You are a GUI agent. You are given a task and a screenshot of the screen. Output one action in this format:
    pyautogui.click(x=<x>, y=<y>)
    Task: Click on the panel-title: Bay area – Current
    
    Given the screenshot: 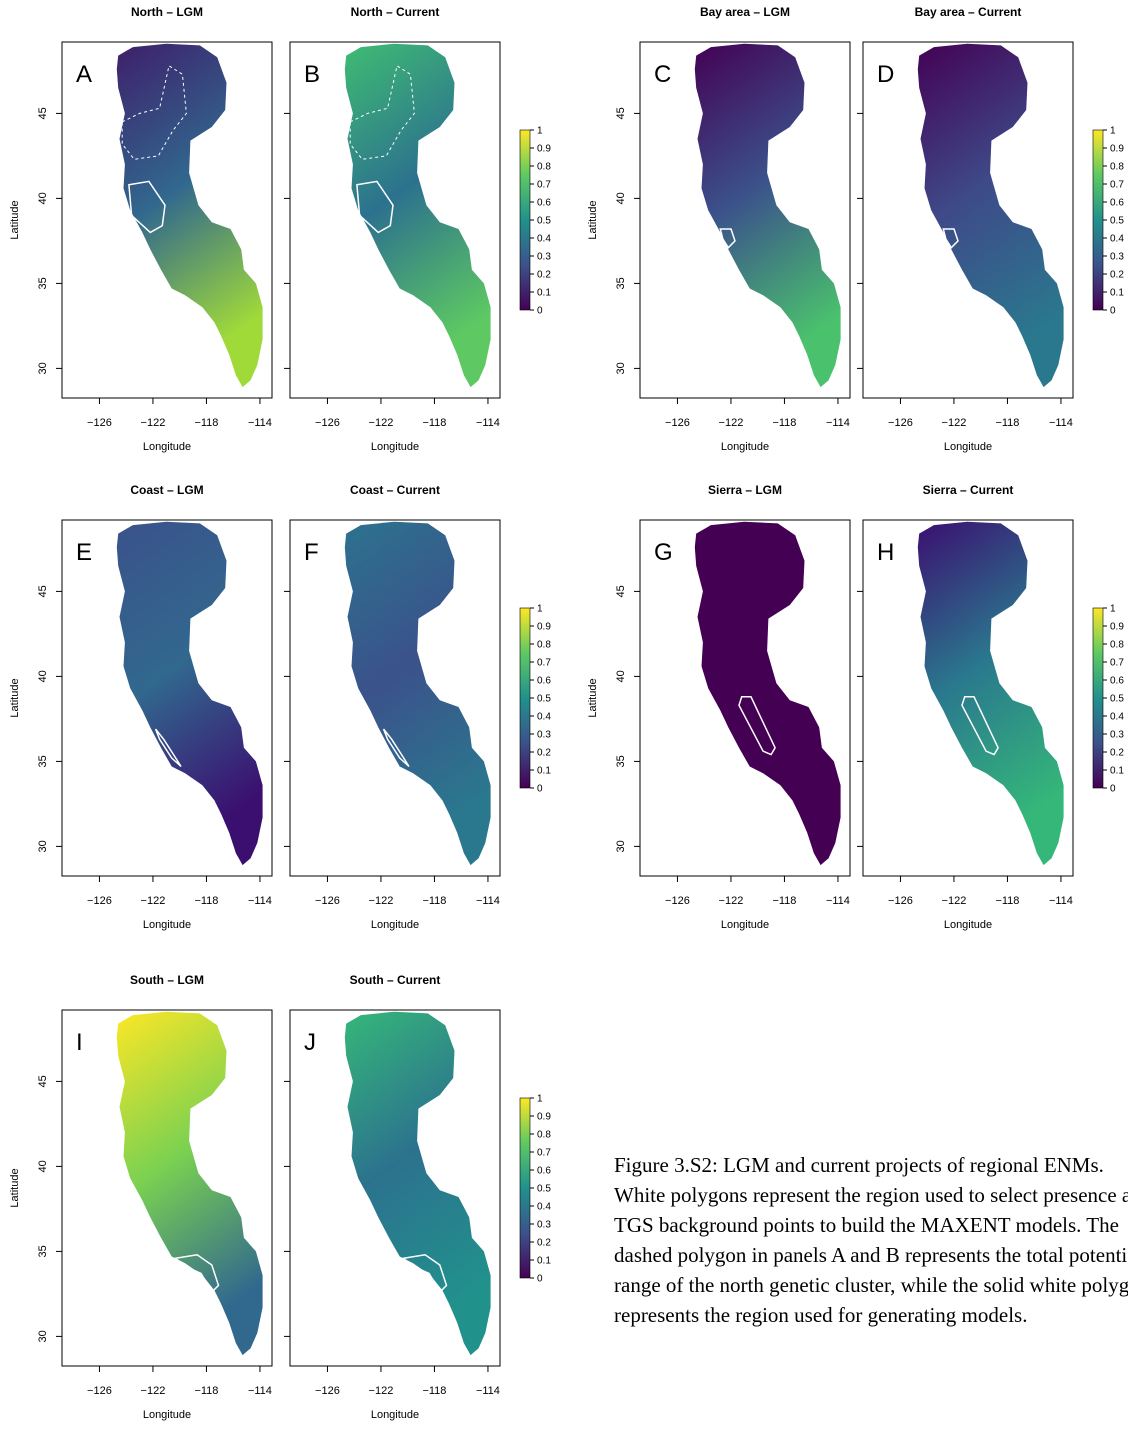 What is the action you would take?
    pyautogui.click(x=968, y=12)
    